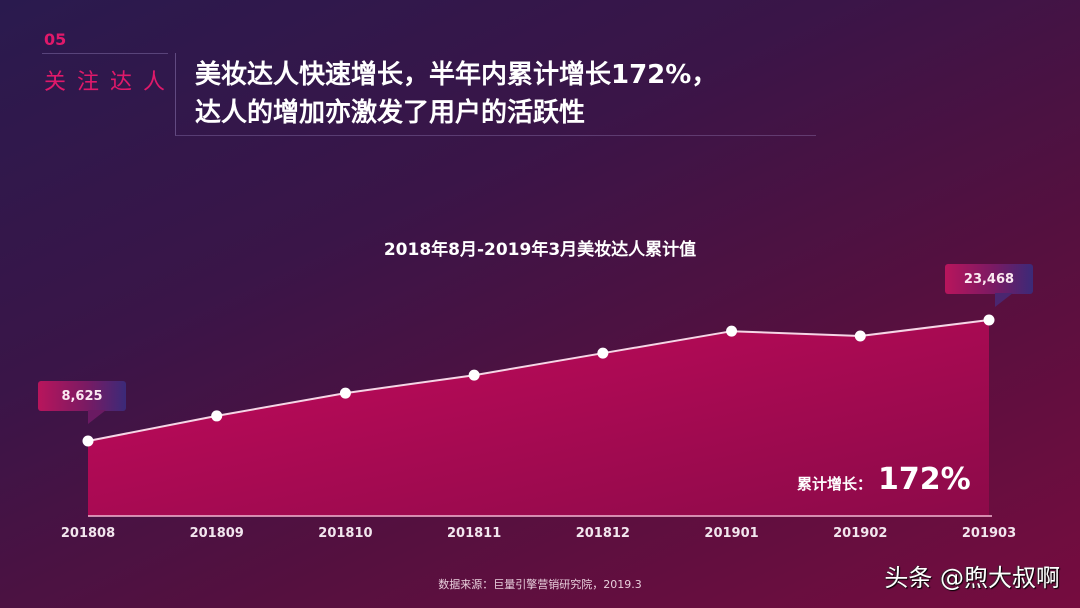 The width and height of the screenshot is (1080, 608). I want to click on growth-value: 172%, so click(924, 479).